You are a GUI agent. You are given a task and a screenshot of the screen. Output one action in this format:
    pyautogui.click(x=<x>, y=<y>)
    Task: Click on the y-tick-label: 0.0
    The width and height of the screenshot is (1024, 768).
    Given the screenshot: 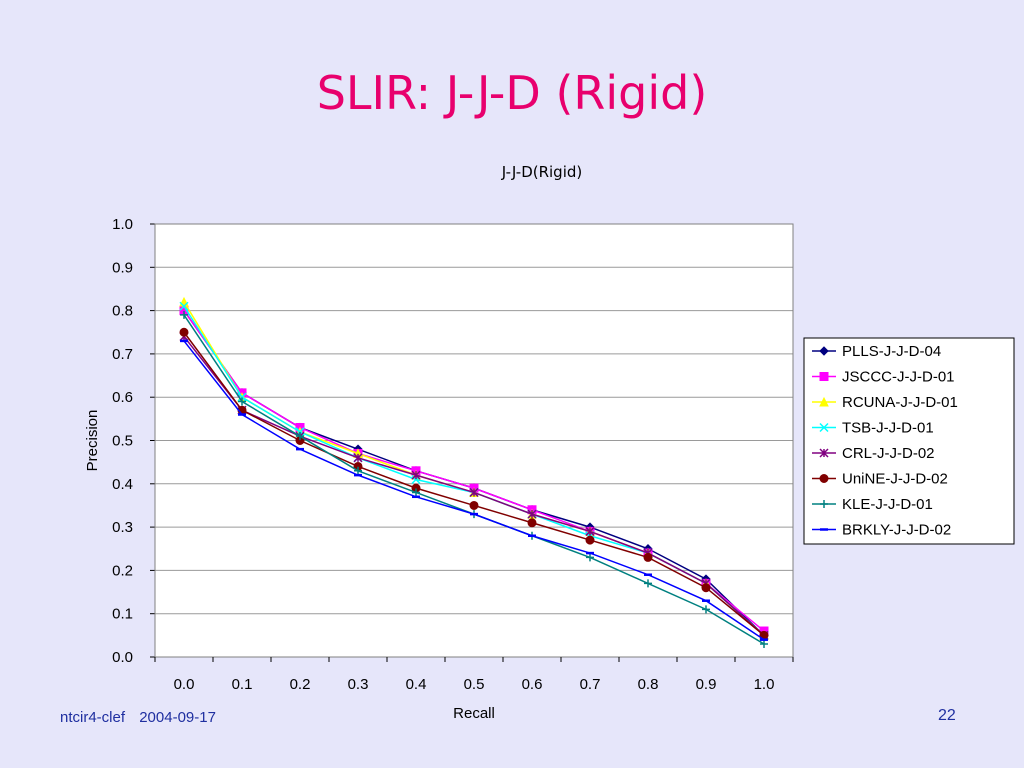 What is the action you would take?
    pyautogui.click(x=122, y=657)
    